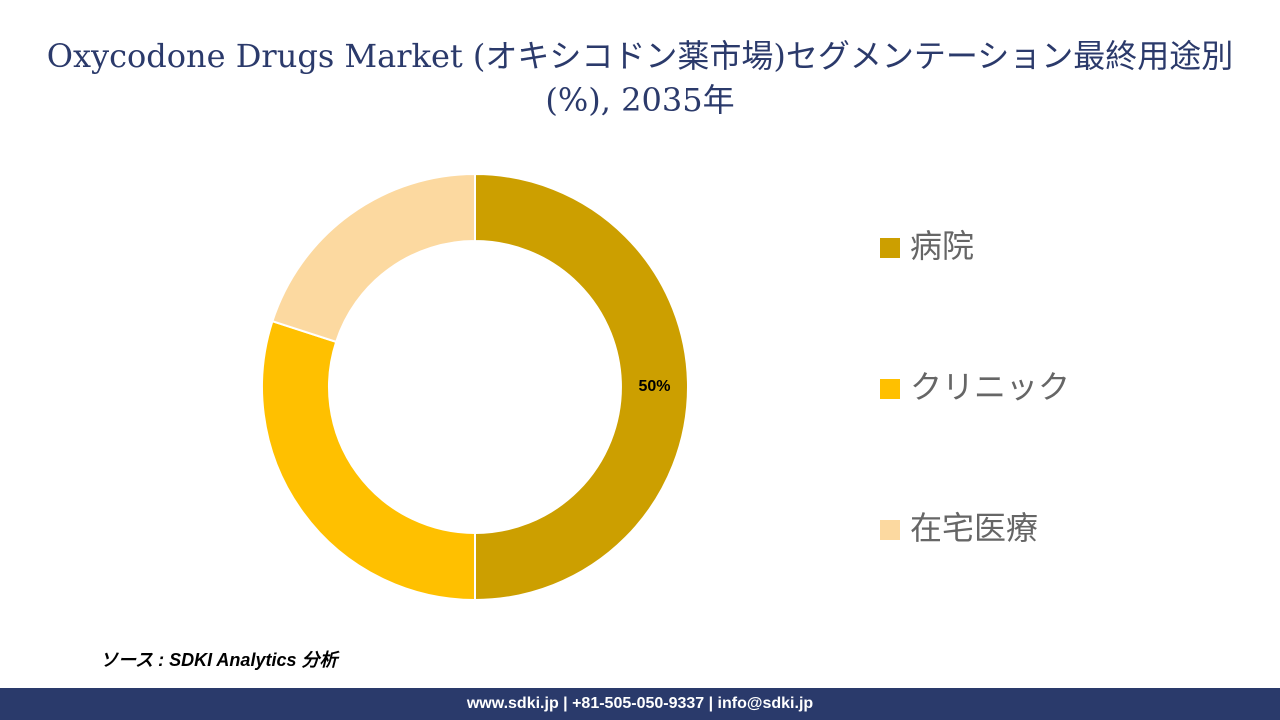 The height and width of the screenshot is (720, 1280). What do you see at coordinates (942, 246) in the screenshot?
I see `legend-label: 病院` at bounding box center [942, 246].